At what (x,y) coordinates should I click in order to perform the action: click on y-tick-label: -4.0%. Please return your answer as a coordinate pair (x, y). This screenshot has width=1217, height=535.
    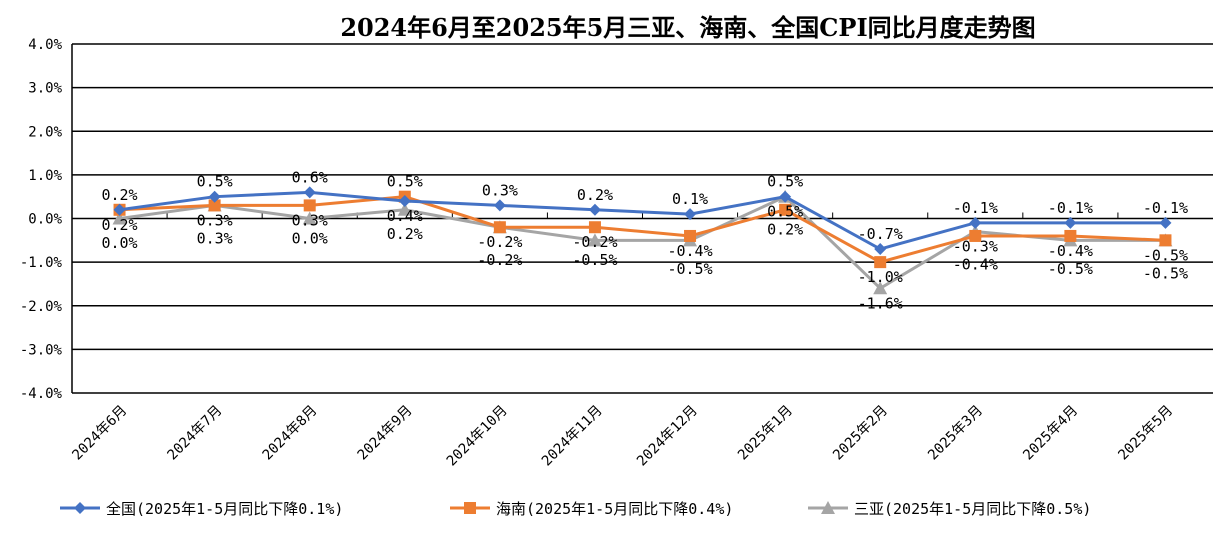
    Looking at the image, I should click on (41, 394).